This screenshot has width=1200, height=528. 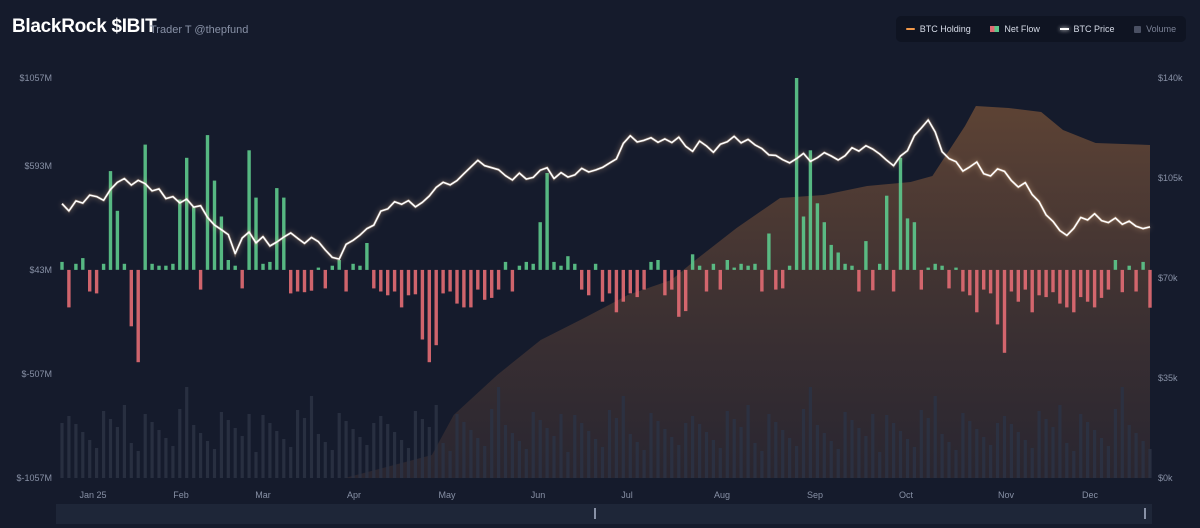 I want to click on x-axis: Jan 25 Feb Mar Apr May Jun Jul Aug Sep Oct Nov Dec, so click(x=588, y=495).